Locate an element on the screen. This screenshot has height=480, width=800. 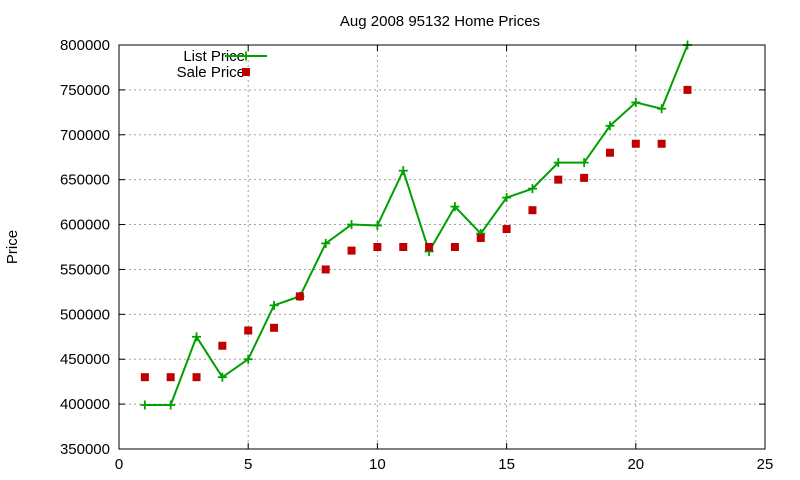
x-tick-label: 20 is located at coordinates (635, 464).